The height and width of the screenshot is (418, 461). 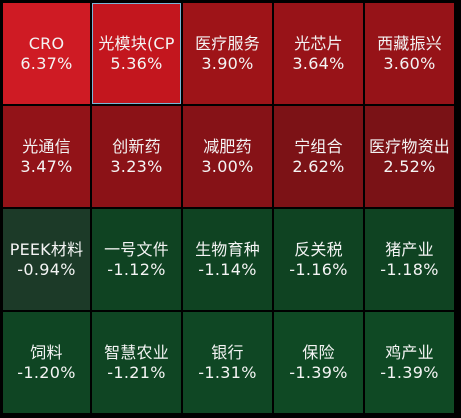 I want to click on sector-change: -1.21%, so click(x=136, y=372).